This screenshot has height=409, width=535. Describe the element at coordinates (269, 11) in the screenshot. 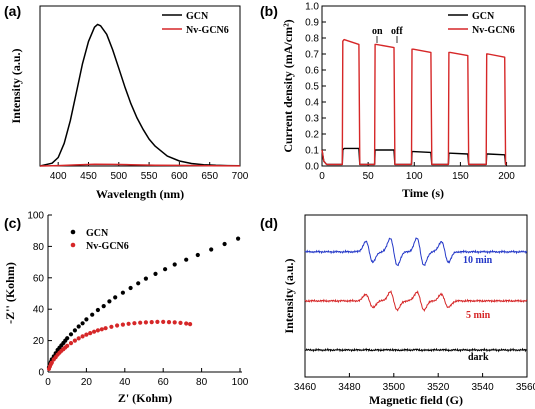

I see `panel-label-b: (b)` at that location.